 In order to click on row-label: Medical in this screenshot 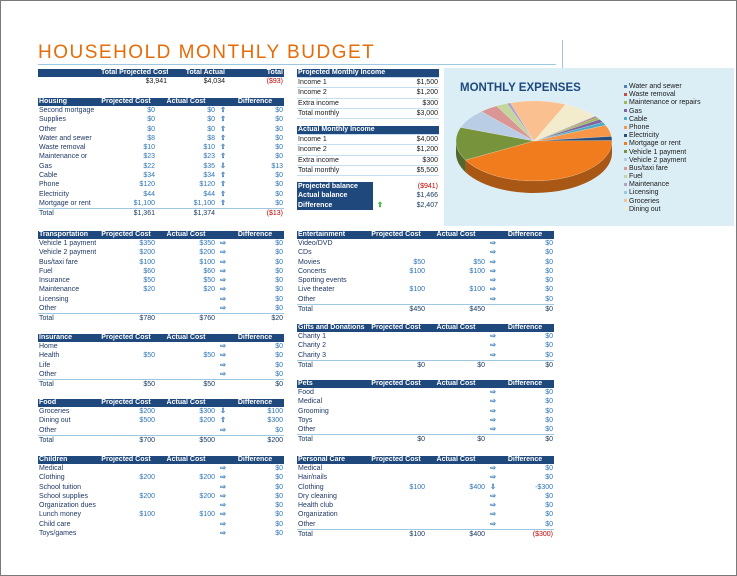, I will do `click(310, 468)`.